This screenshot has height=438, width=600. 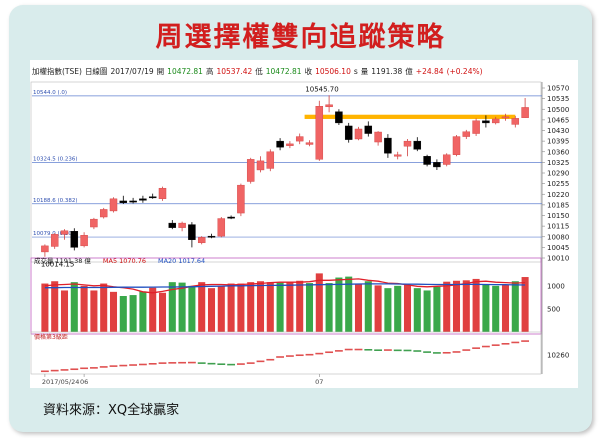 I want to click on header-volume-label: 量, so click(x=365, y=71).